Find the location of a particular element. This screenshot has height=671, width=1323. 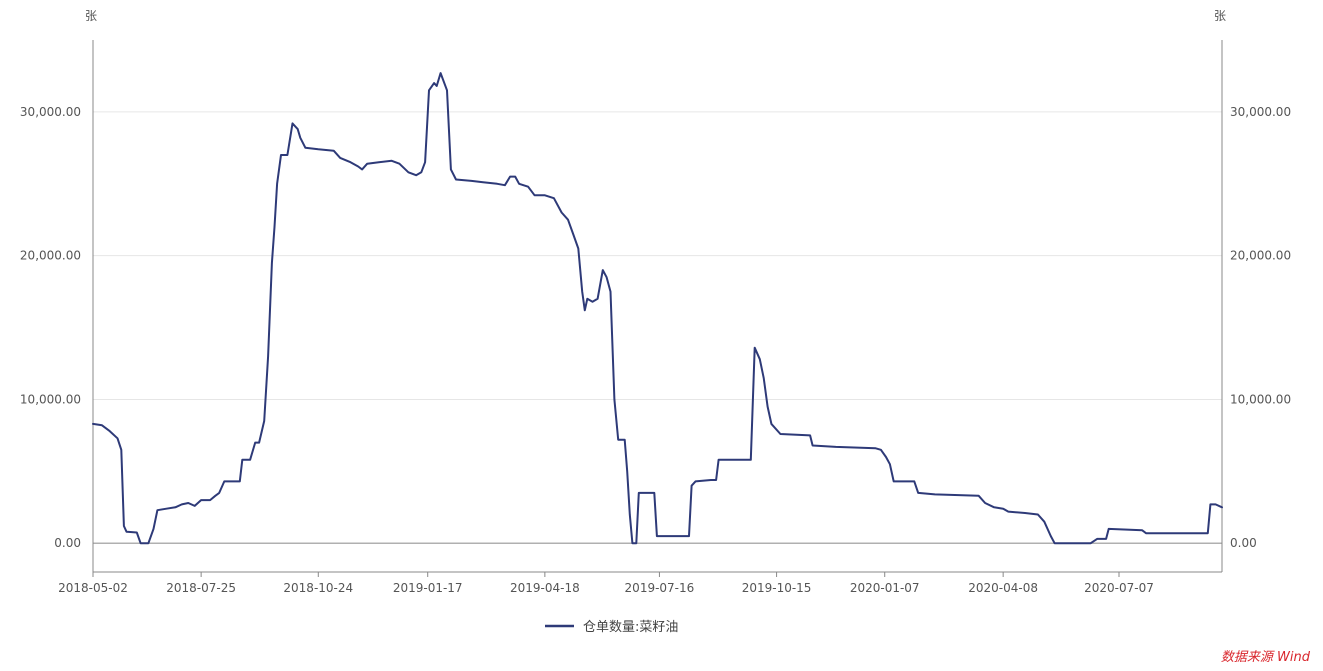

y-tick-label-right: 20,000.00 is located at coordinates (1260, 256).